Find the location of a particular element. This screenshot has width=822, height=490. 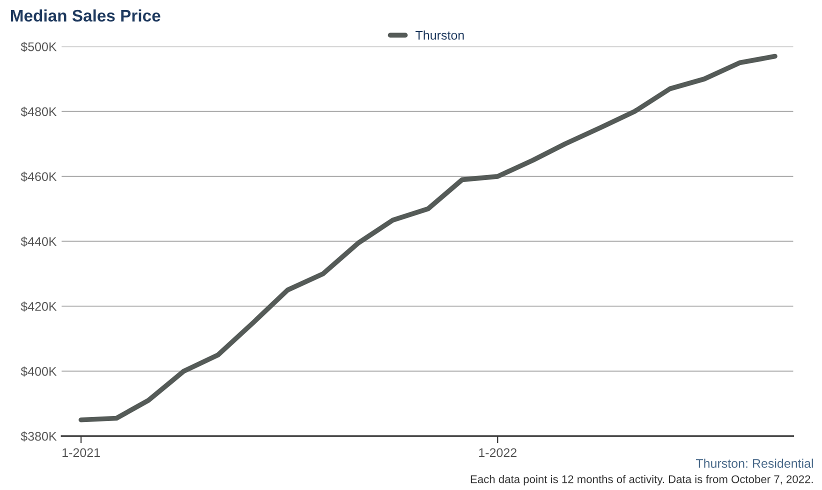

x-tick-label: 1-2022 is located at coordinates (497, 453).